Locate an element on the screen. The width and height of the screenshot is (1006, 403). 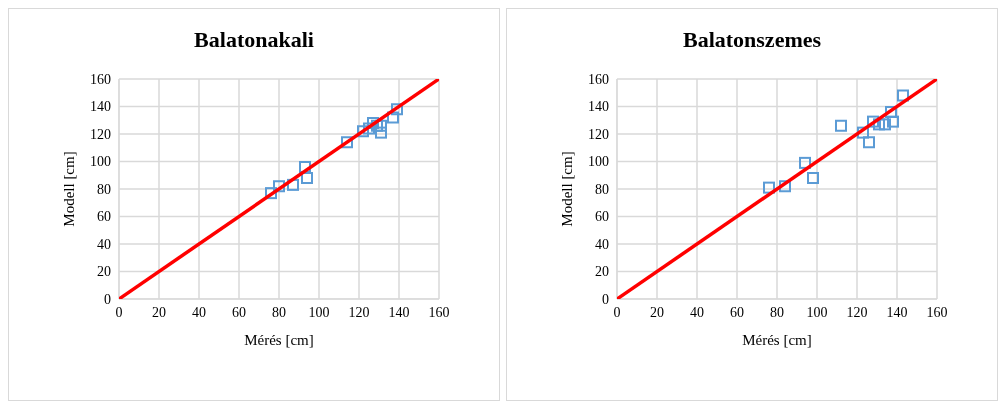
chart-title: Balatonakali is located at coordinates (254, 40).